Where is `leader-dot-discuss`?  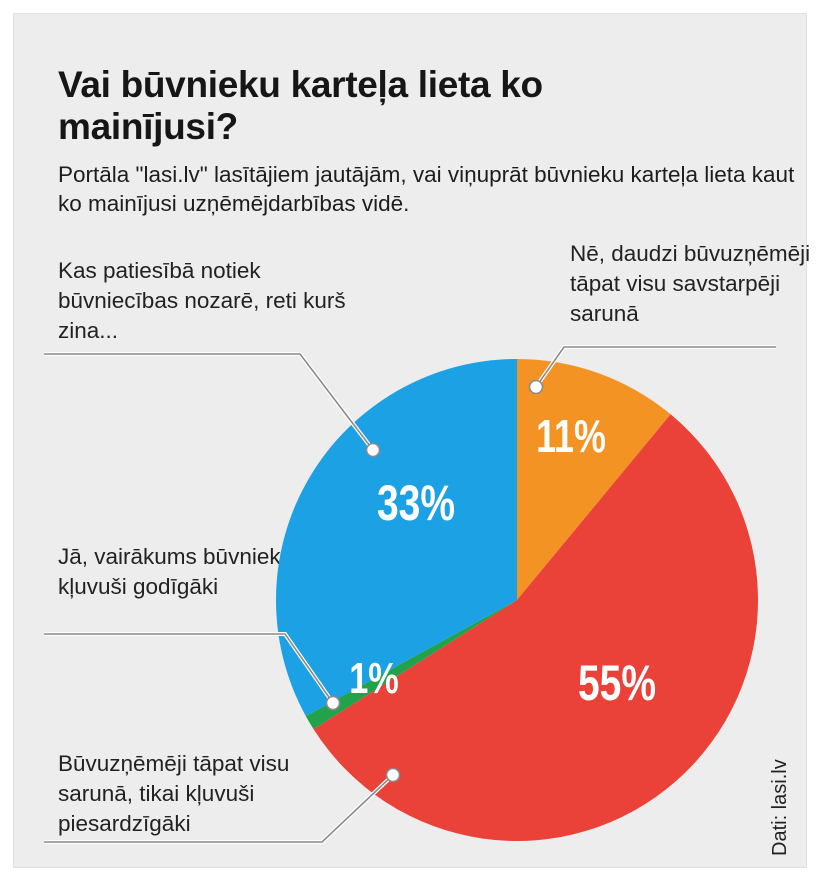
leader-dot-discuss is located at coordinates (373, 450).